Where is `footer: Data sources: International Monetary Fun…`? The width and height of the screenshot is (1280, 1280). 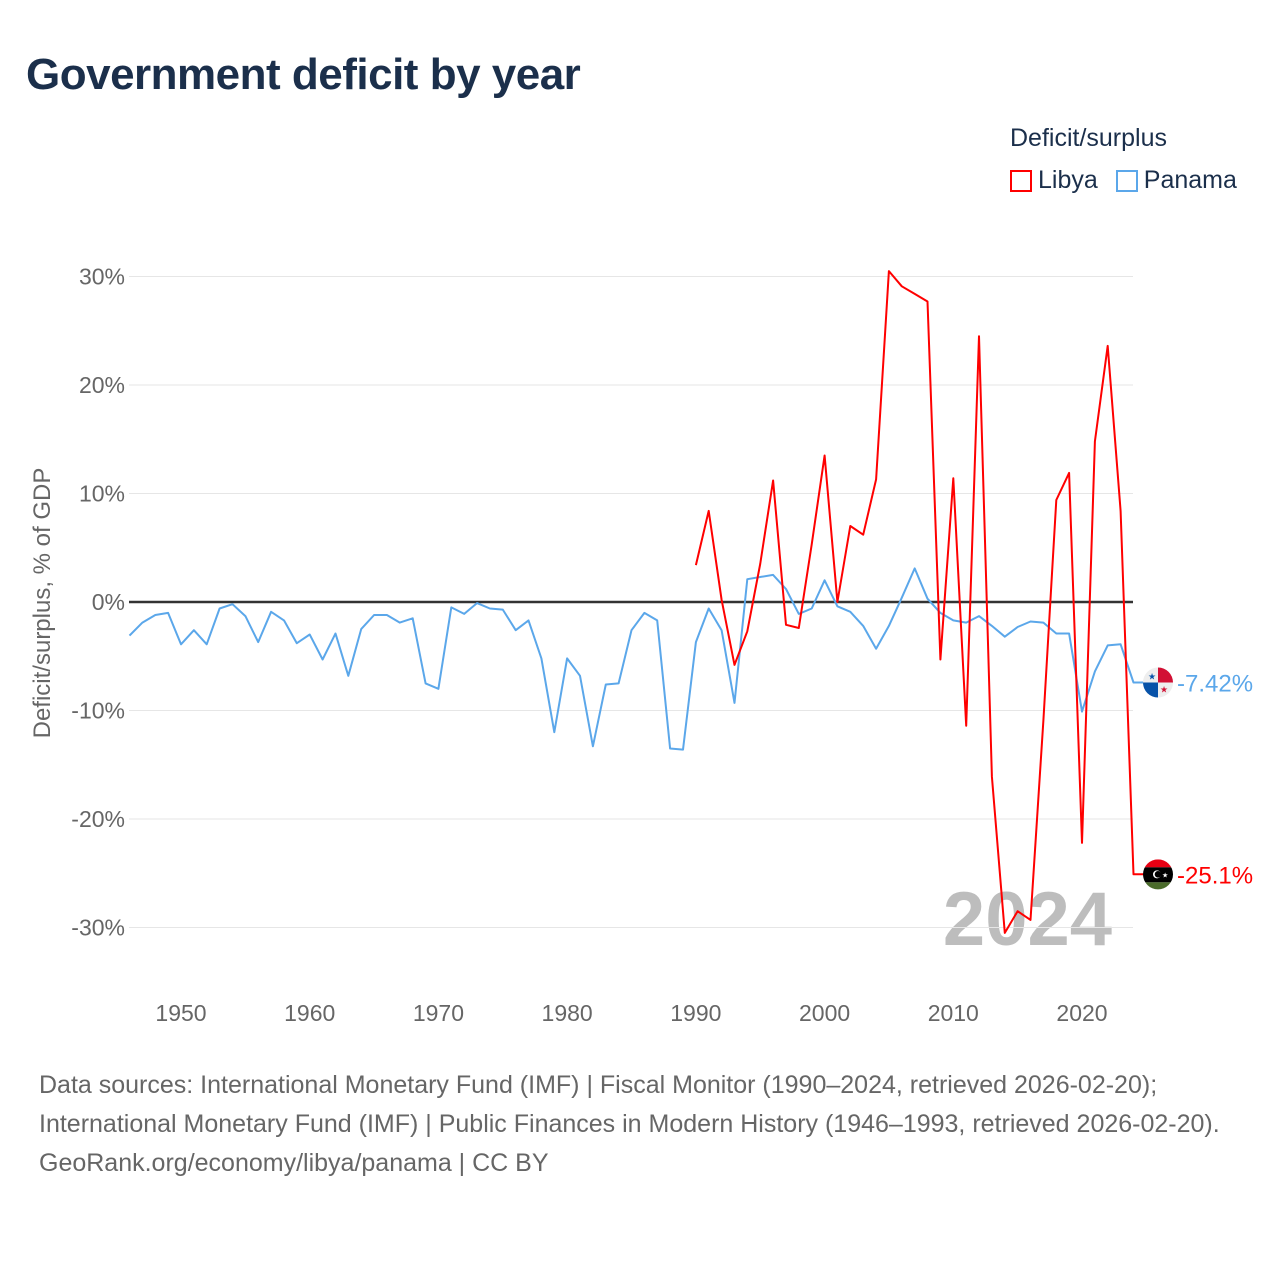 footer: Data sources: International Monetary Fun… is located at coordinates (644, 1124).